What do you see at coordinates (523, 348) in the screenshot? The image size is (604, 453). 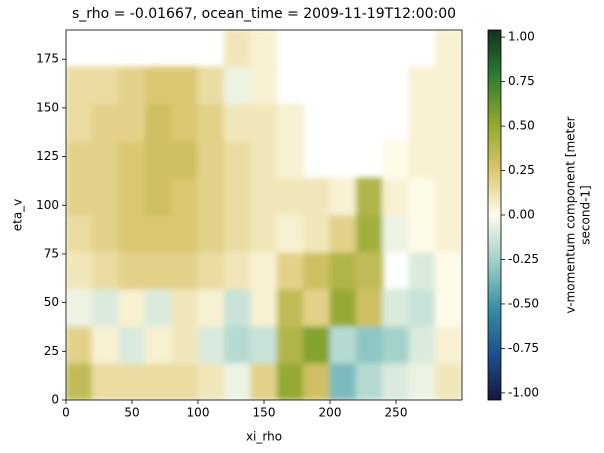 I see `colorbar-tick-label: -0.75` at bounding box center [523, 348].